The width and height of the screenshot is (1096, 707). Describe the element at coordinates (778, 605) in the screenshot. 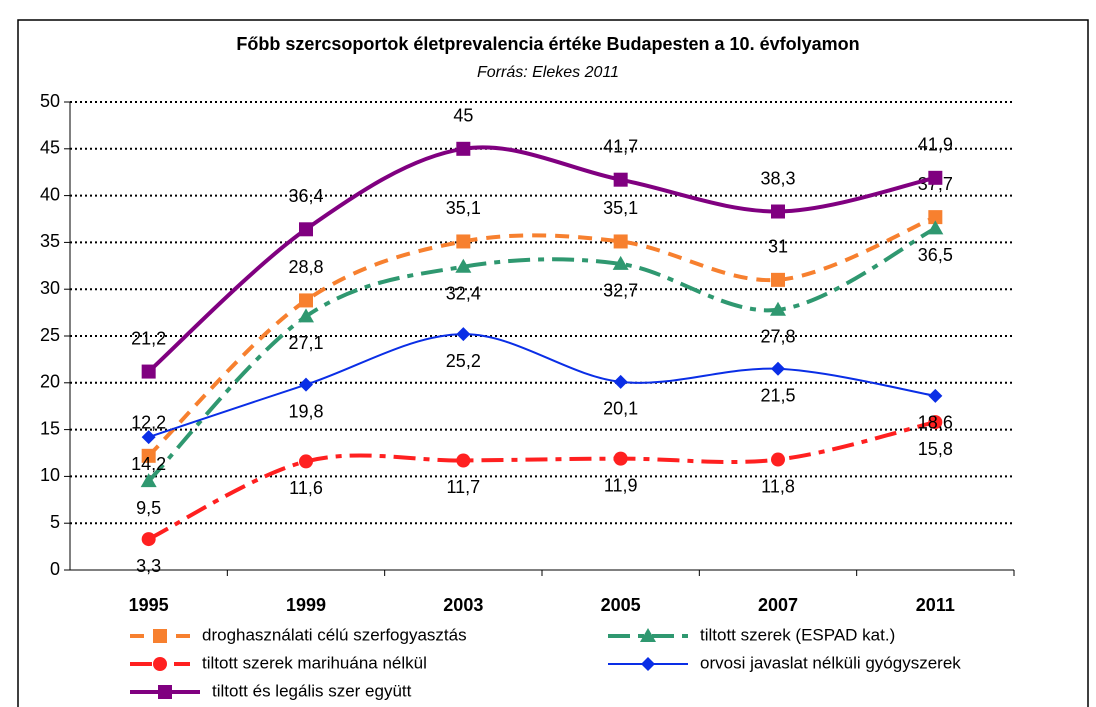

I see `x-tick-label: 2007` at that location.